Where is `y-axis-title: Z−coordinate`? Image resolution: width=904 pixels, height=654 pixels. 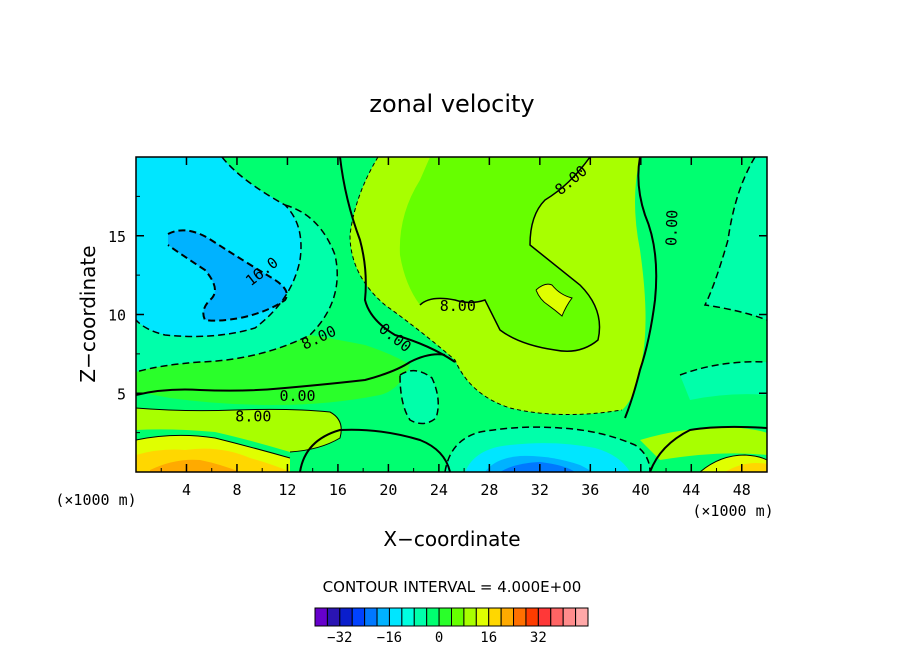
y-axis-title: Z−coordinate is located at coordinates (88, 313).